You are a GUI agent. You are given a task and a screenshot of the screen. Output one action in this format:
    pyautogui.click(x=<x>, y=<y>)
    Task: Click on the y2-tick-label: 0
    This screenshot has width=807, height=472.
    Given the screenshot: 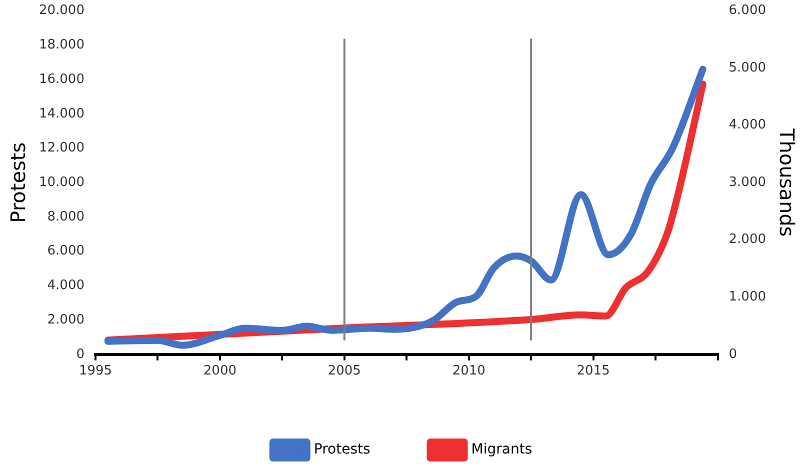 What is the action you would take?
    pyautogui.click(x=733, y=354)
    